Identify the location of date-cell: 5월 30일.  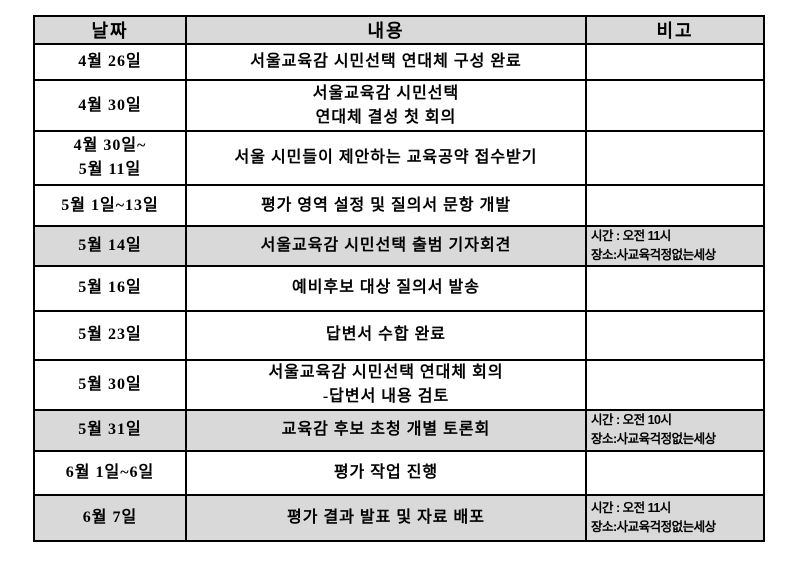
(110, 384).